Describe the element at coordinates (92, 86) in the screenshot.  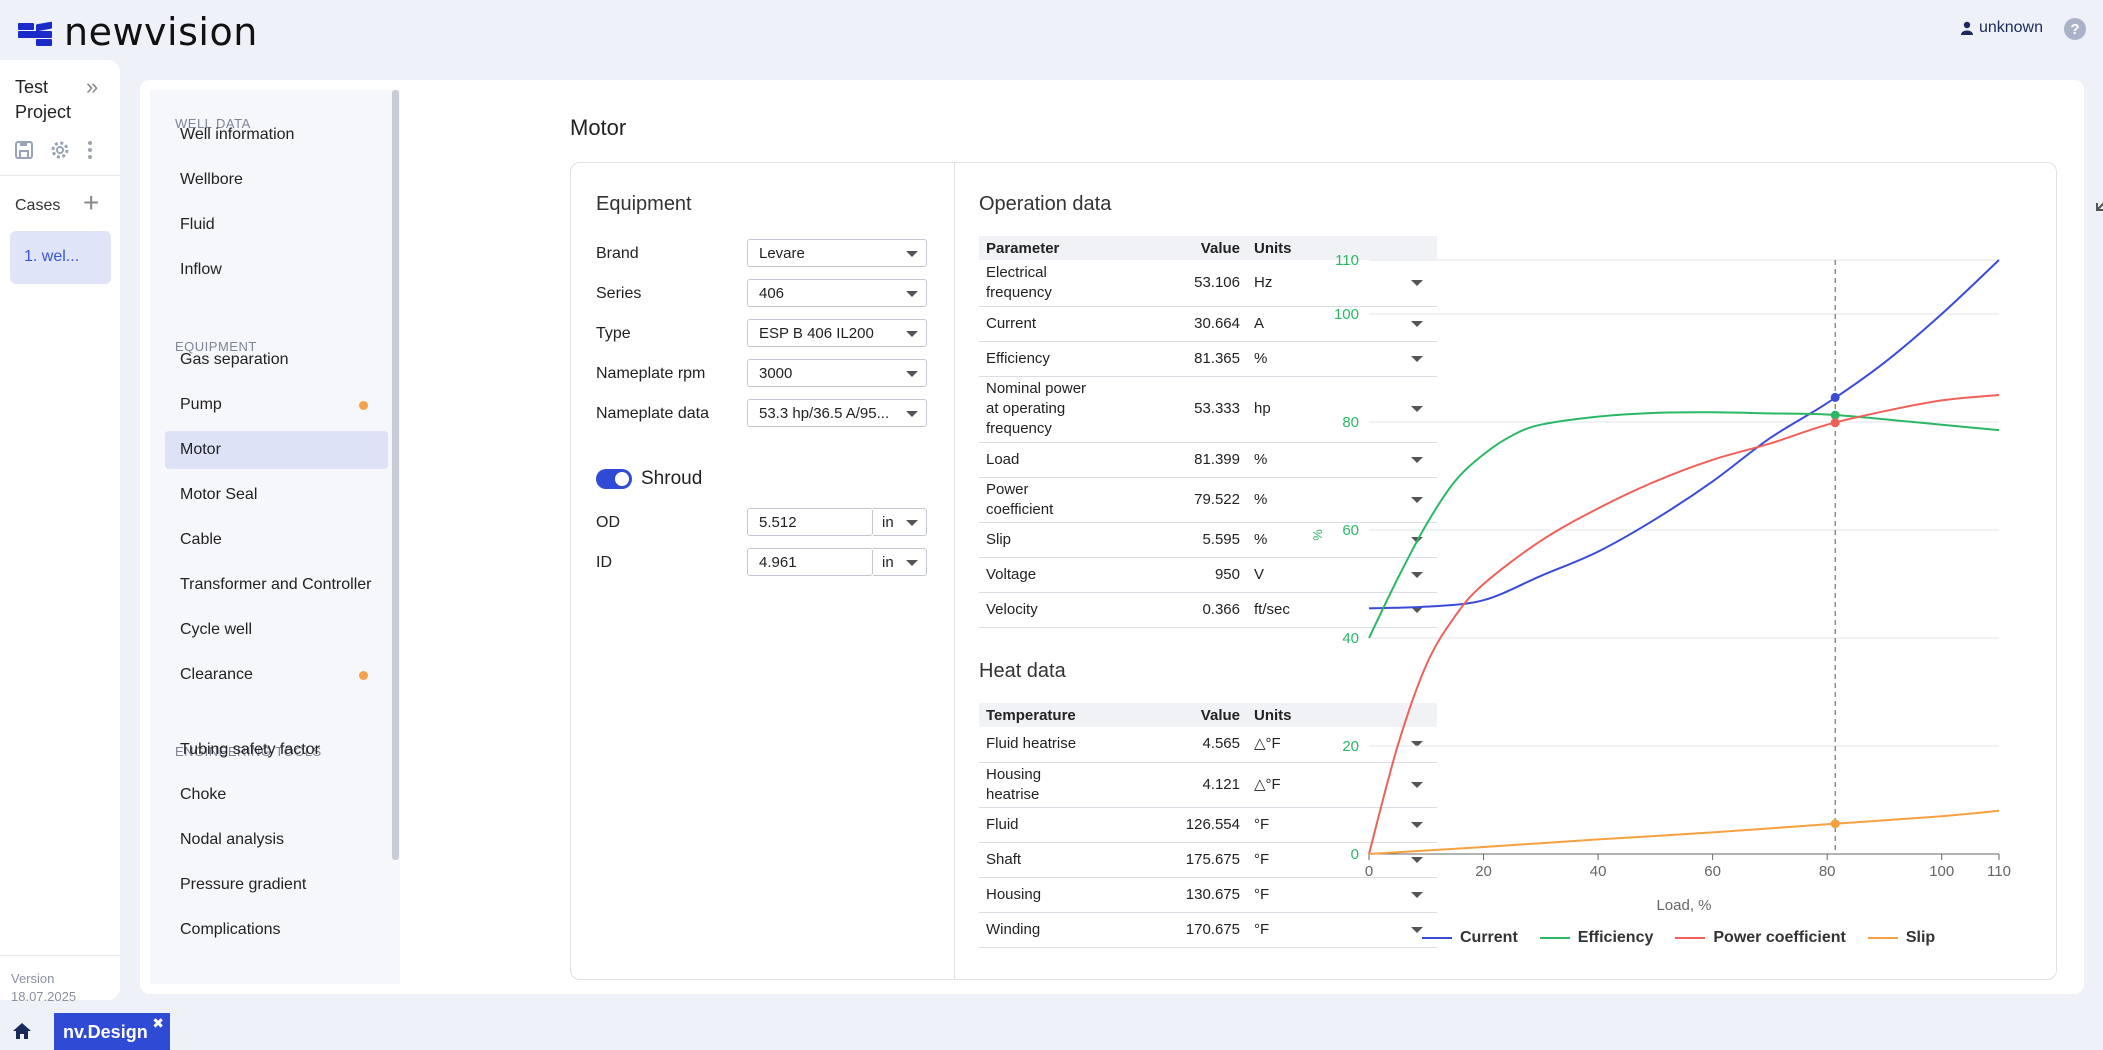
I see `collapse-double-chevron-icon: »` at that location.